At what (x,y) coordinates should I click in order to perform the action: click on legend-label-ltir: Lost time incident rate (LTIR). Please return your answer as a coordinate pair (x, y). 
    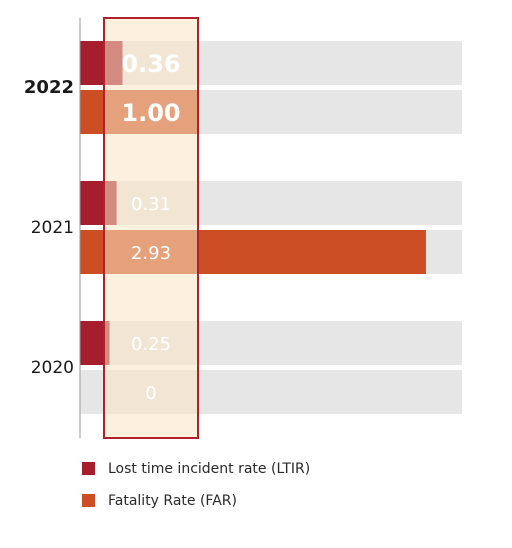
    Looking at the image, I should click on (209, 469).